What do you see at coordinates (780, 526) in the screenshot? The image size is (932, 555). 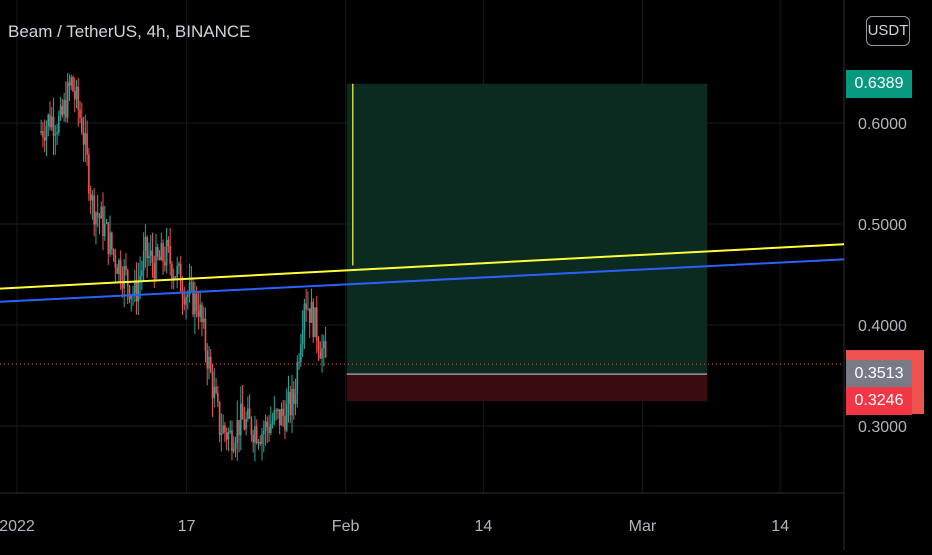 I see `time-tick-label: 14` at bounding box center [780, 526].